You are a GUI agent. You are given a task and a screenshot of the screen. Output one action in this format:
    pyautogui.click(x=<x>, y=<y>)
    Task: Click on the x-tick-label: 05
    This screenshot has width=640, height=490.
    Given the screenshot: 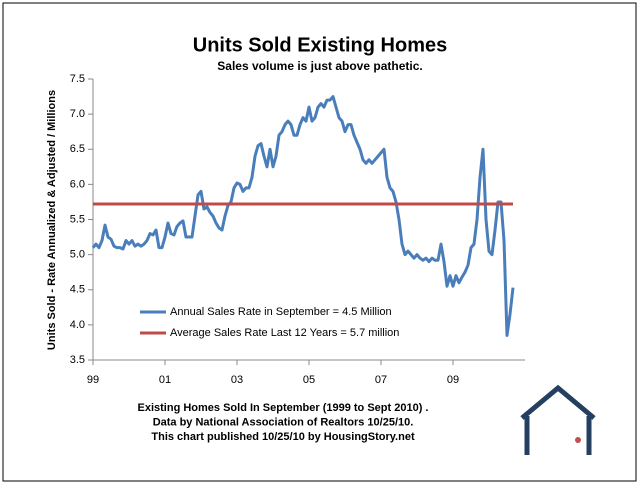 What is the action you would take?
    pyautogui.click(x=309, y=380)
    